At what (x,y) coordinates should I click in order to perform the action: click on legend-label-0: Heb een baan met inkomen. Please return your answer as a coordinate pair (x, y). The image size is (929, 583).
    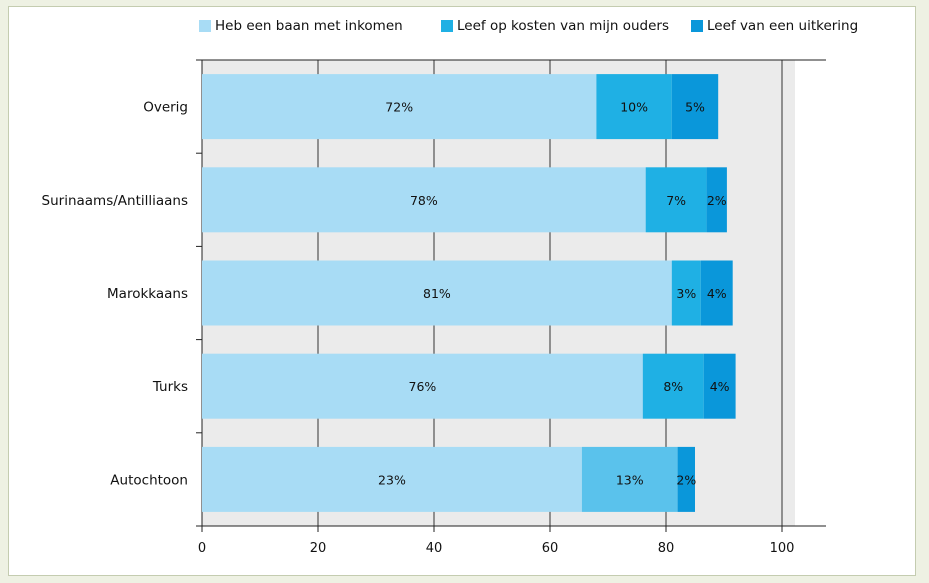
    Looking at the image, I should click on (309, 26).